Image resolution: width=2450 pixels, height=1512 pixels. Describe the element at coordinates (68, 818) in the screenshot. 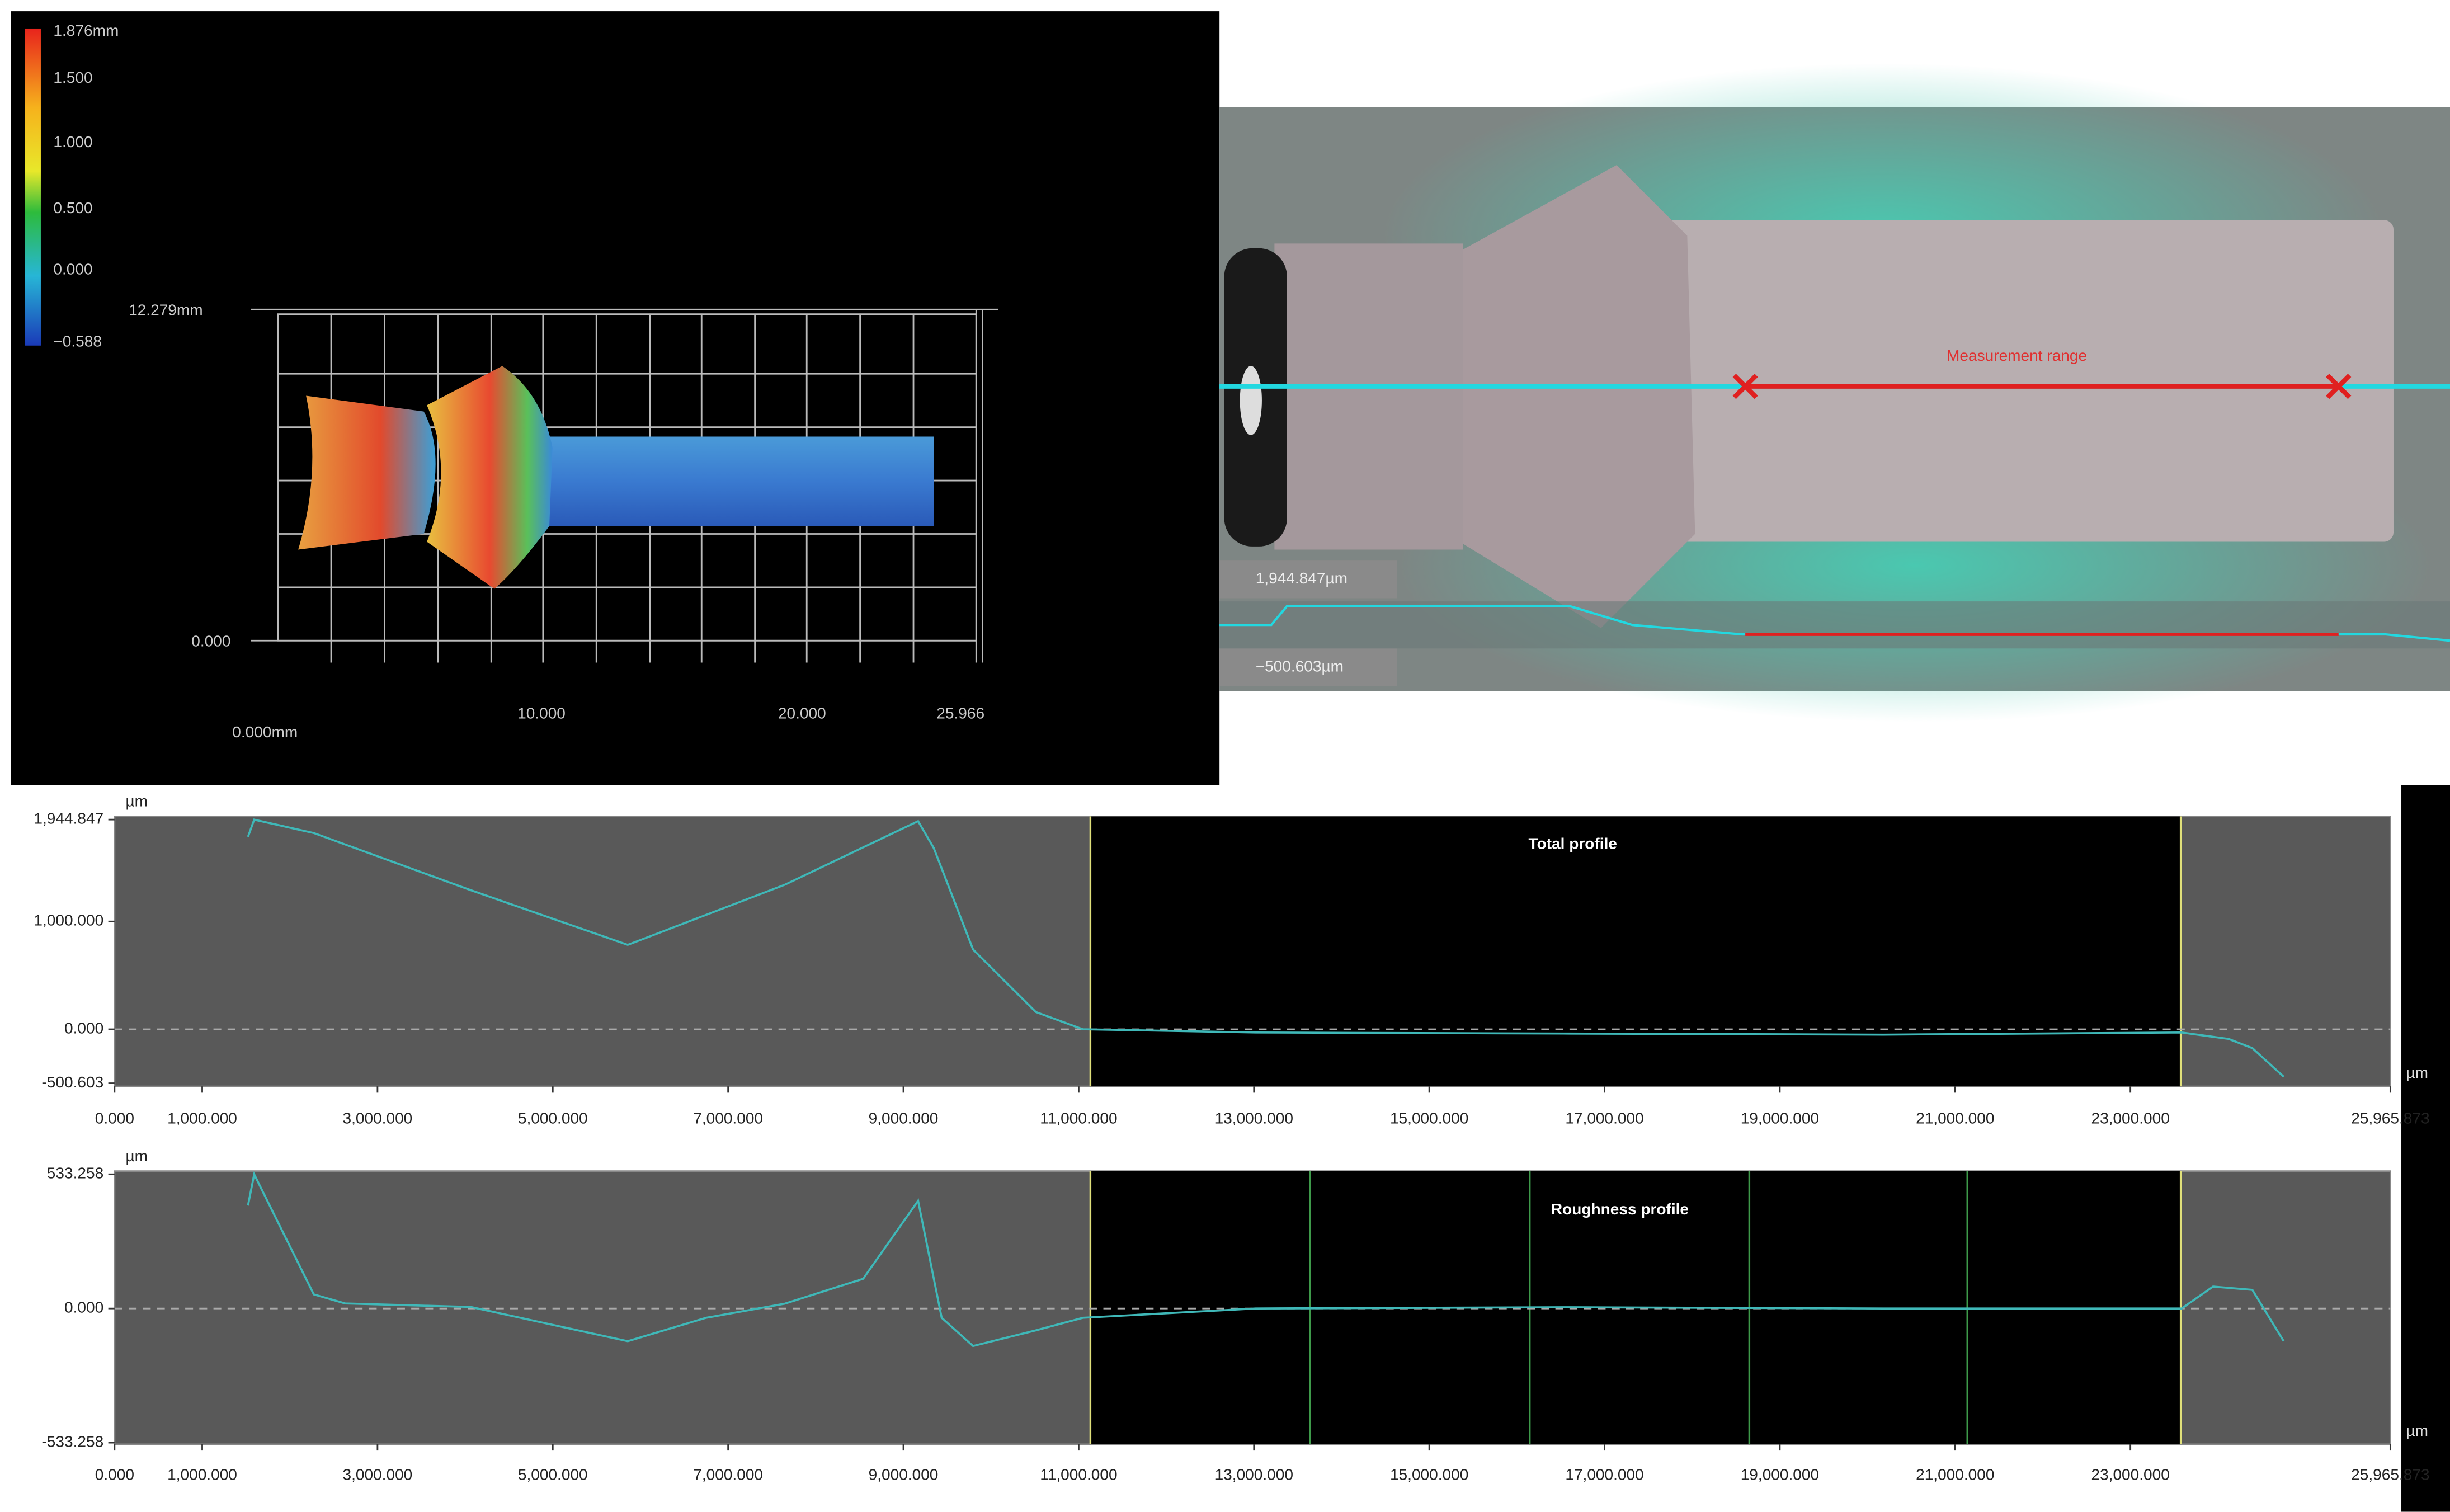

I see `y-tick-label: 1,944.847` at that location.